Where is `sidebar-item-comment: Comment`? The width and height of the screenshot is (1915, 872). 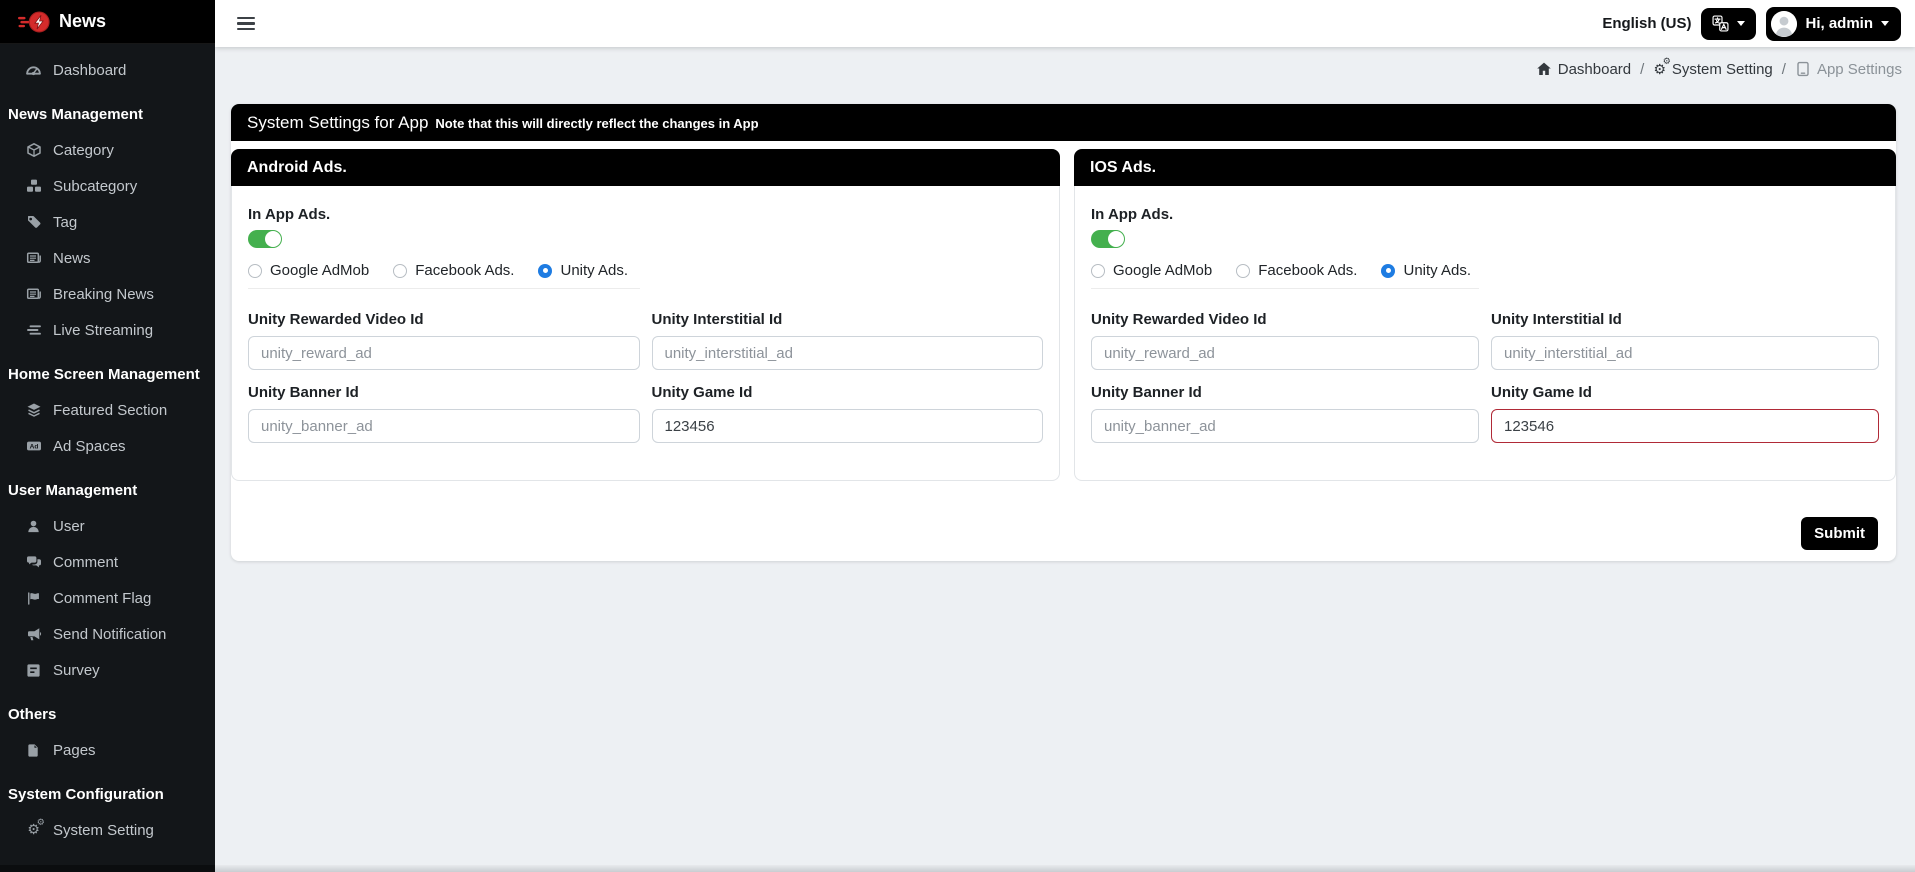 sidebar-item-comment: Comment is located at coordinates (107, 562).